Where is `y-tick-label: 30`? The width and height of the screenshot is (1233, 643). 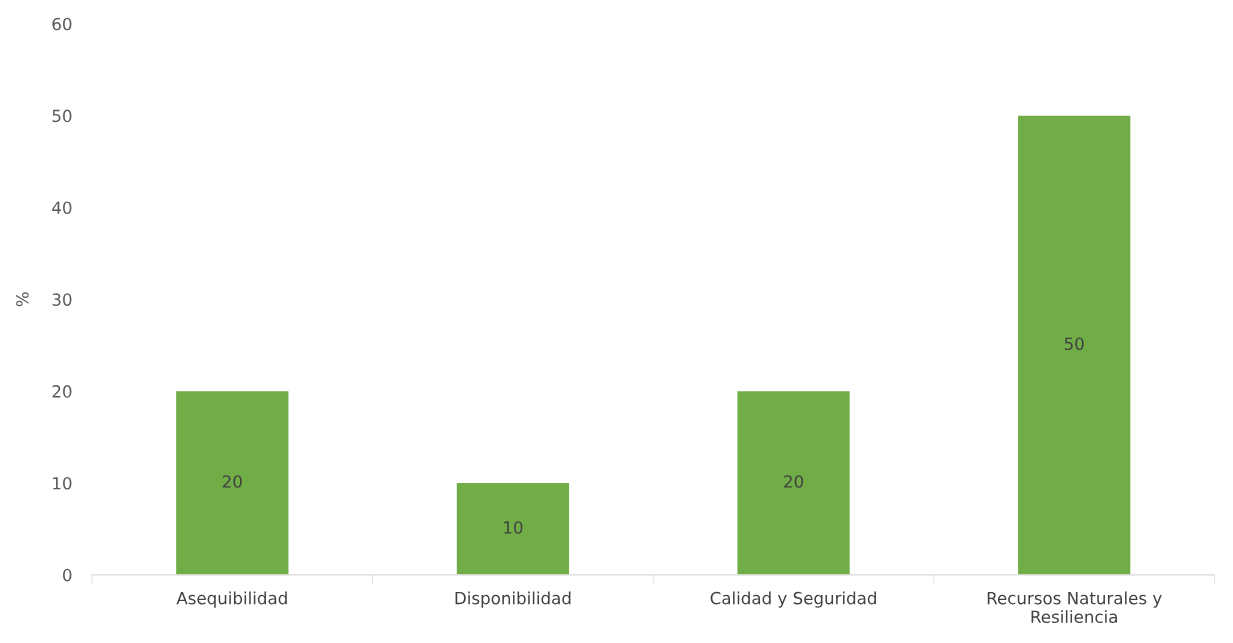
y-tick-label: 30 is located at coordinates (62, 299).